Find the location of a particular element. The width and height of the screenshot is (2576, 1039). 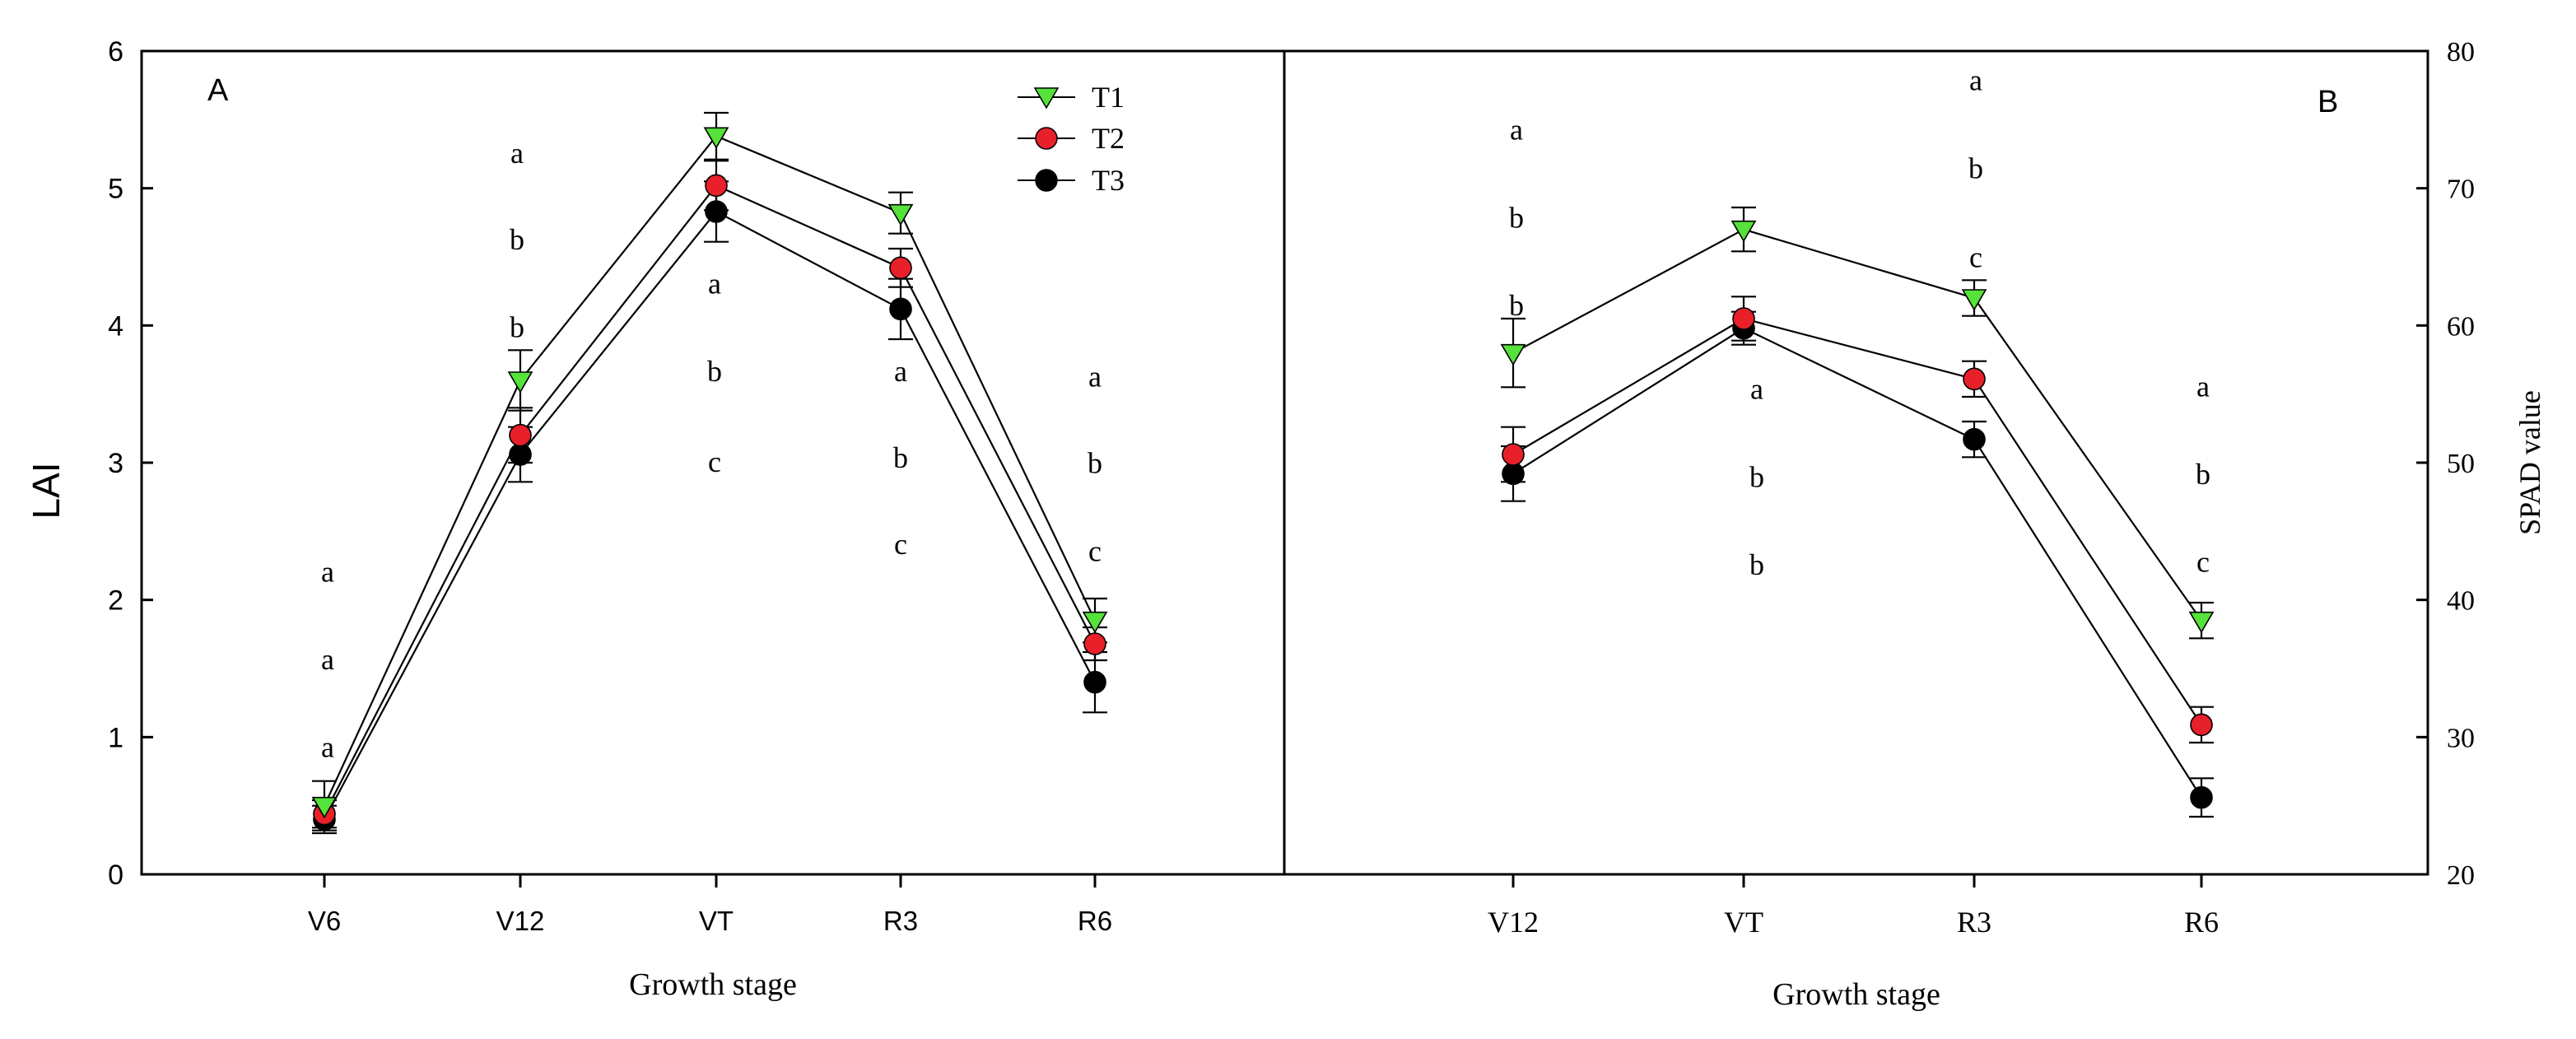

panel-b-x-axis-title: Growth stage is located at coordinates (1856, 994).